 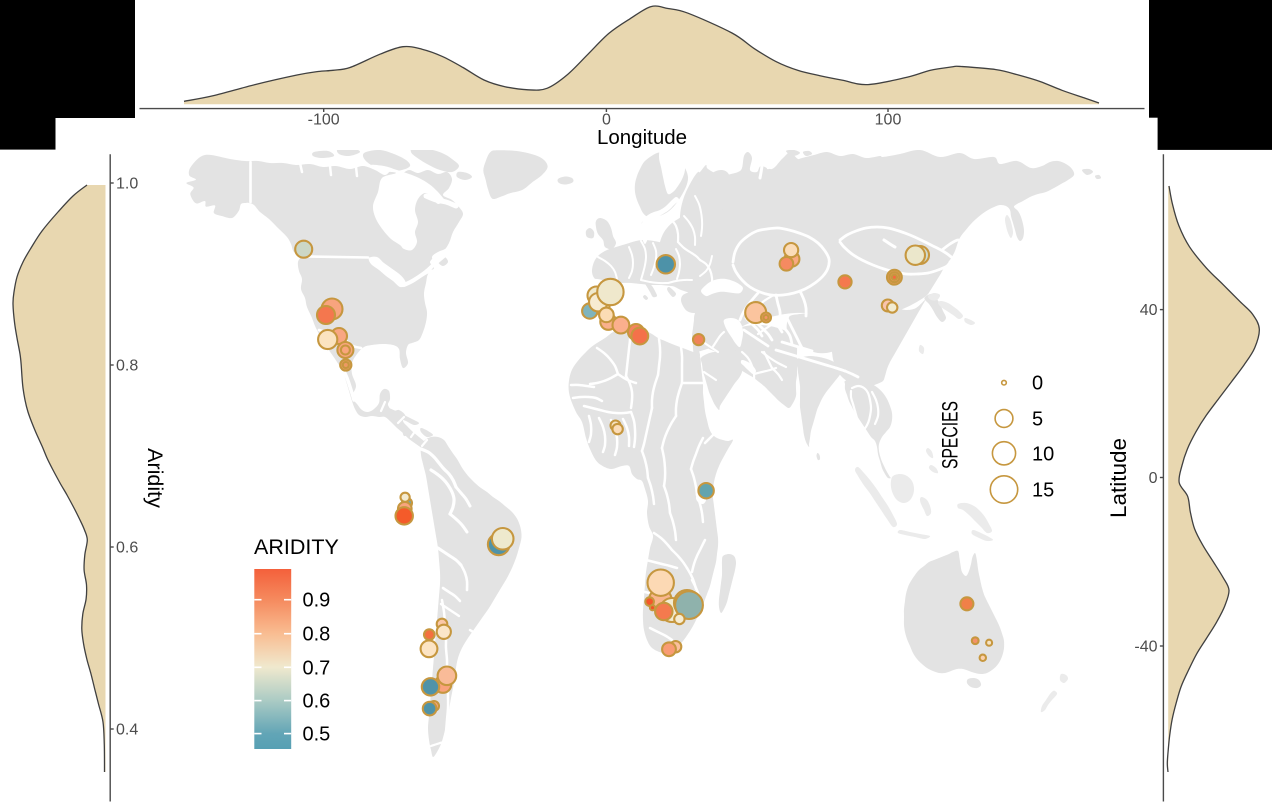 I want to click on svg-text: Latitude, so click(x=1118, y=478).